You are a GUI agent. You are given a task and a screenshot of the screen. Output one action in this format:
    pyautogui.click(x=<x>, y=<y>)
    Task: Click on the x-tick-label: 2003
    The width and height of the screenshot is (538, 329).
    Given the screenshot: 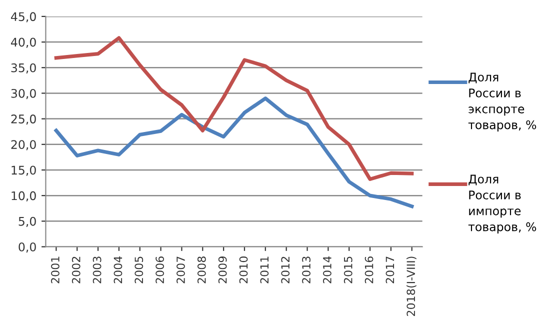 What is the action you would take?
    pyautogui.click(x=97, y=270)
    